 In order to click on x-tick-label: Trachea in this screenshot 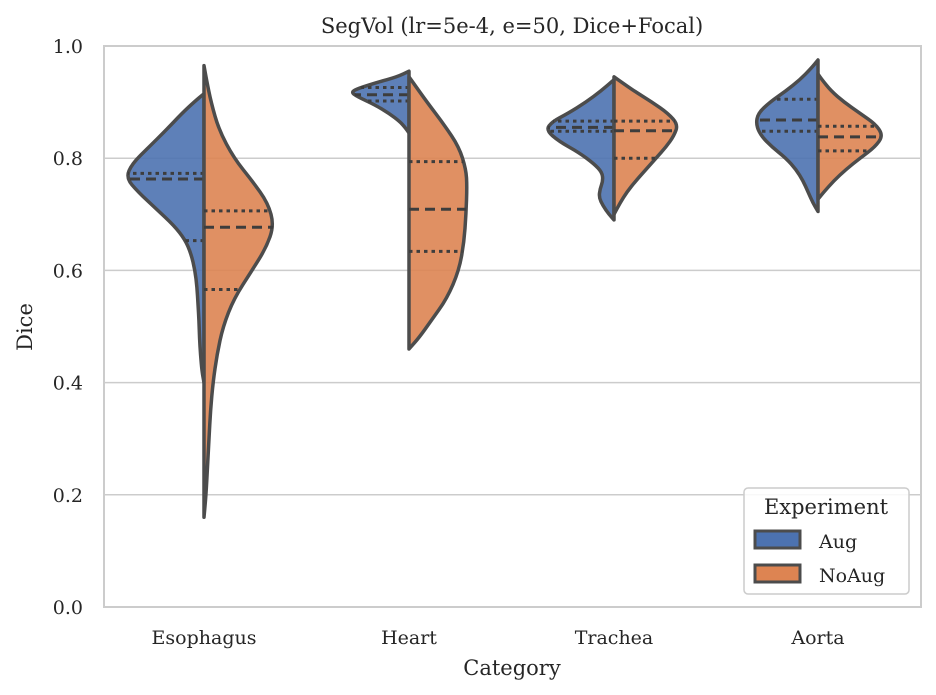, I will do `click(614, 638)`.